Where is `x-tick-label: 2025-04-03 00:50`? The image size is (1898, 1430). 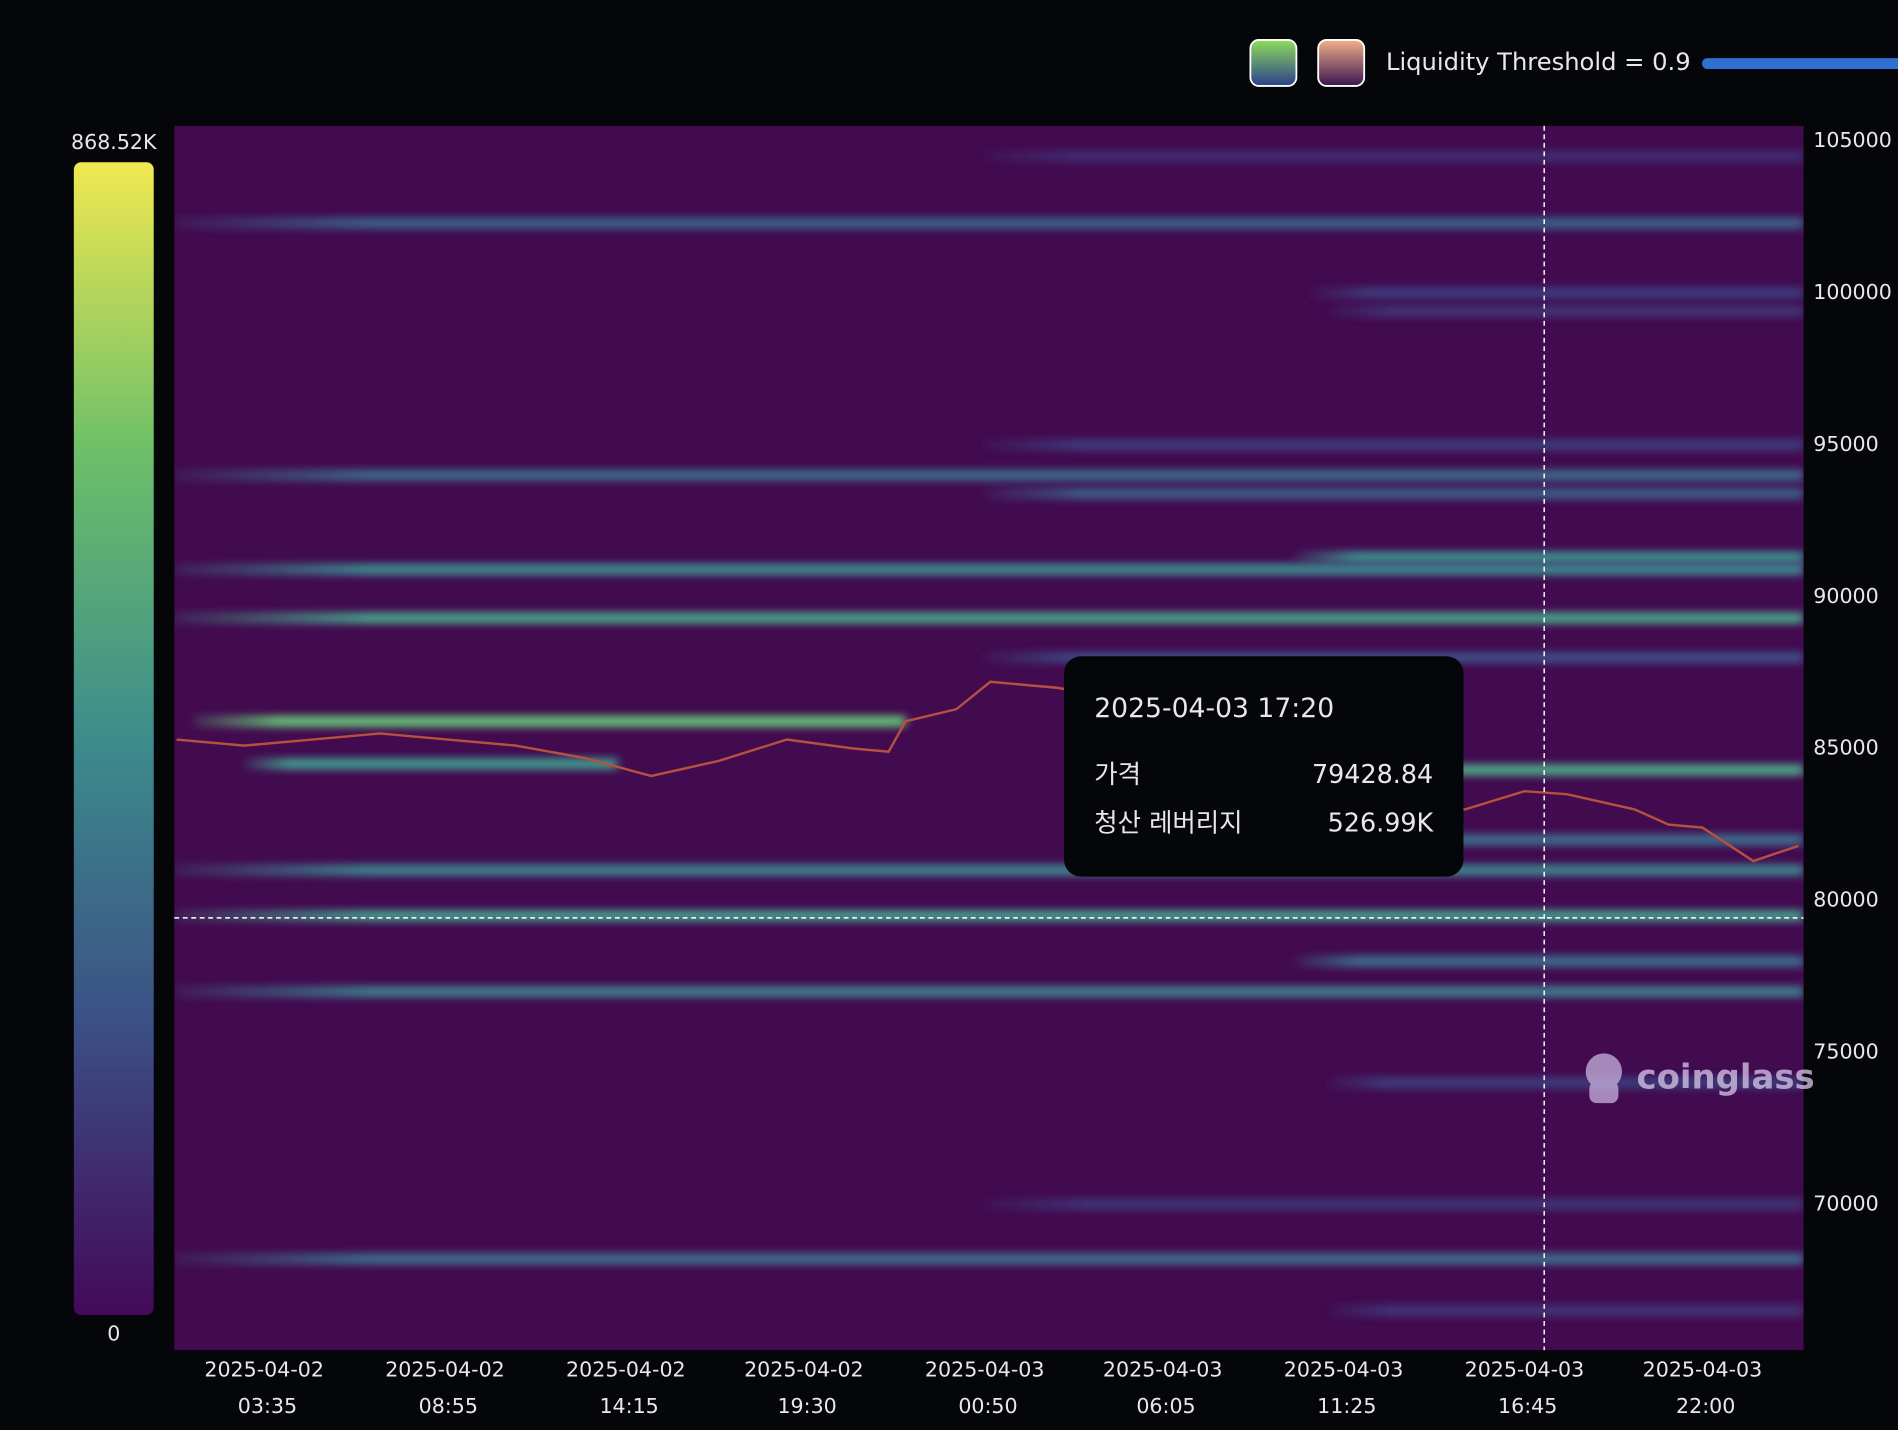 x-tick-label: 2025-04-03 00:50 is located at coordinates (985, 1388).